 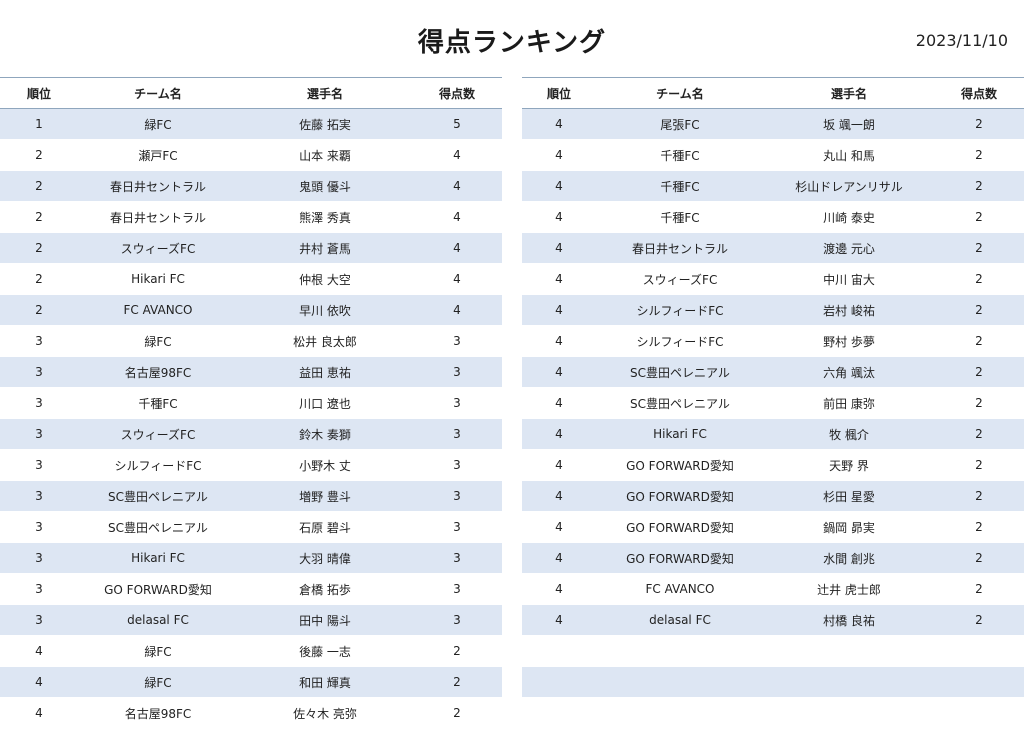 What do you see at coordinates (961, 40) in the screenshot?
I see `report-date: 2023/11/10` at bounding box center [961, 40].